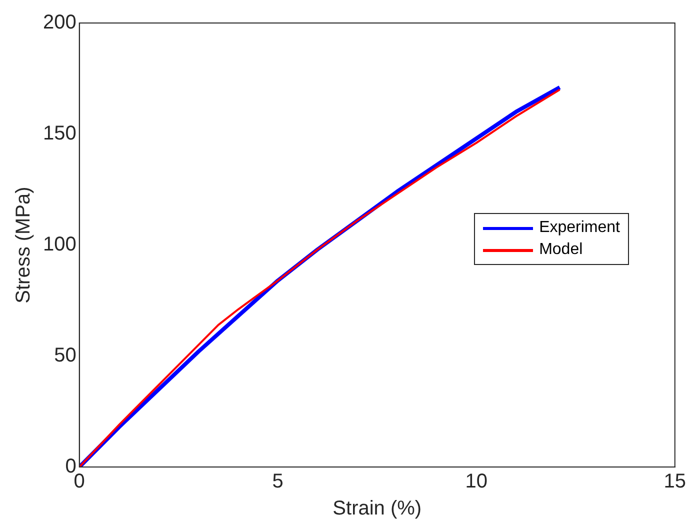  I want to click on x-tick-label: 15, so click(675, 481).